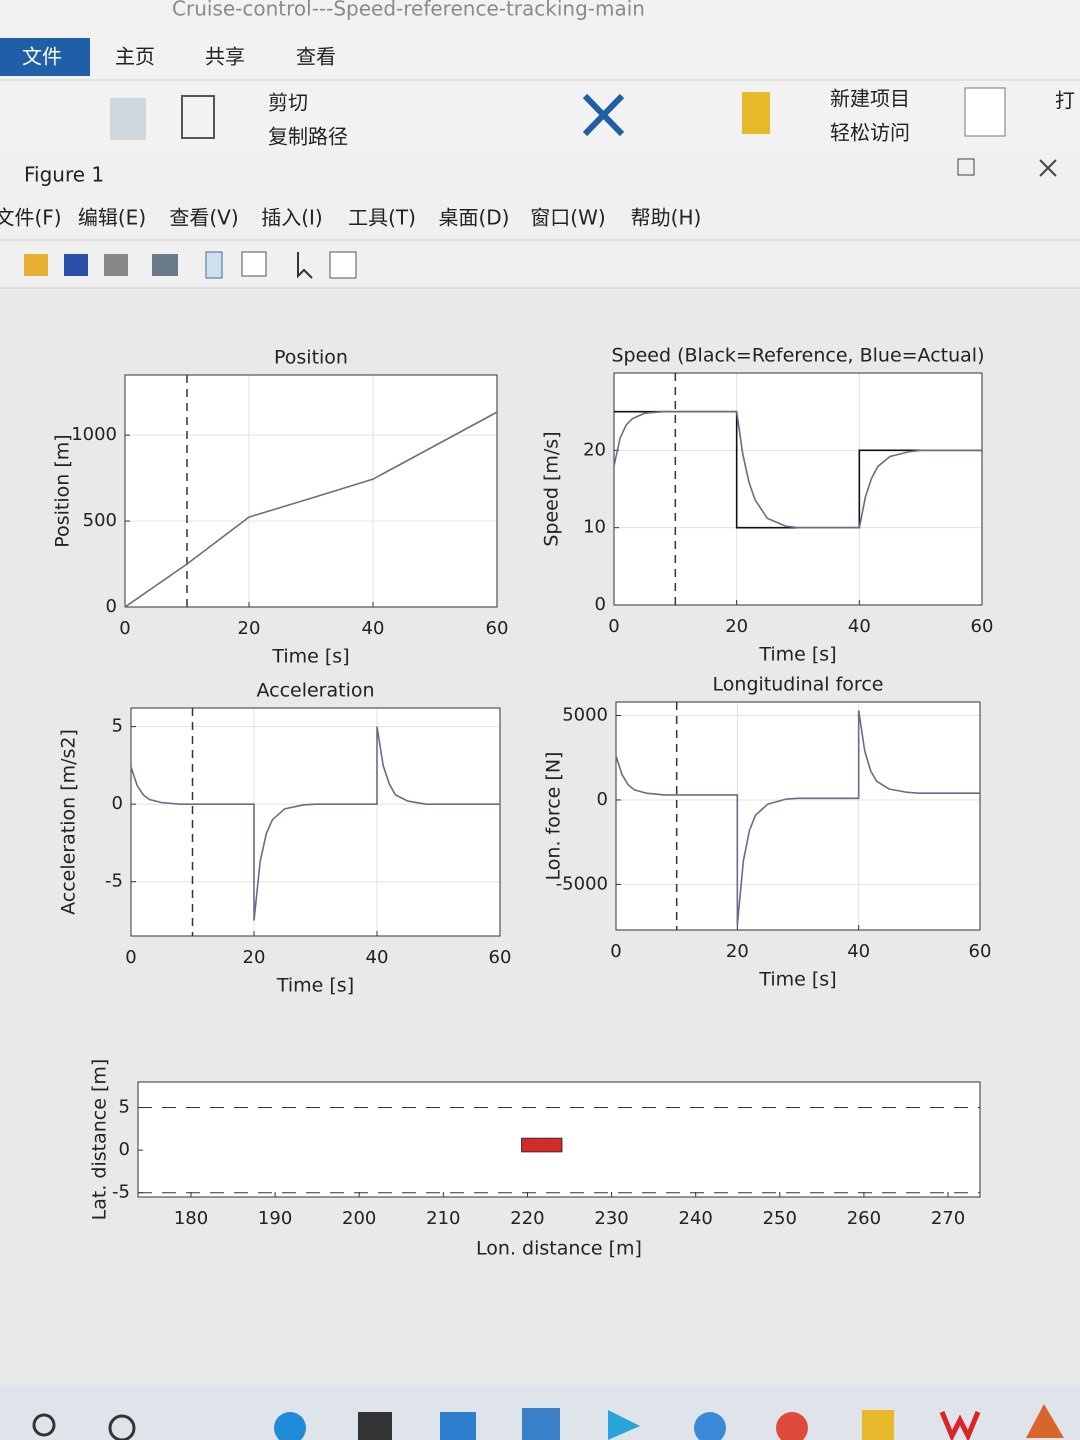  I want to click on x-tick-label: 190, so click(275, 1218).